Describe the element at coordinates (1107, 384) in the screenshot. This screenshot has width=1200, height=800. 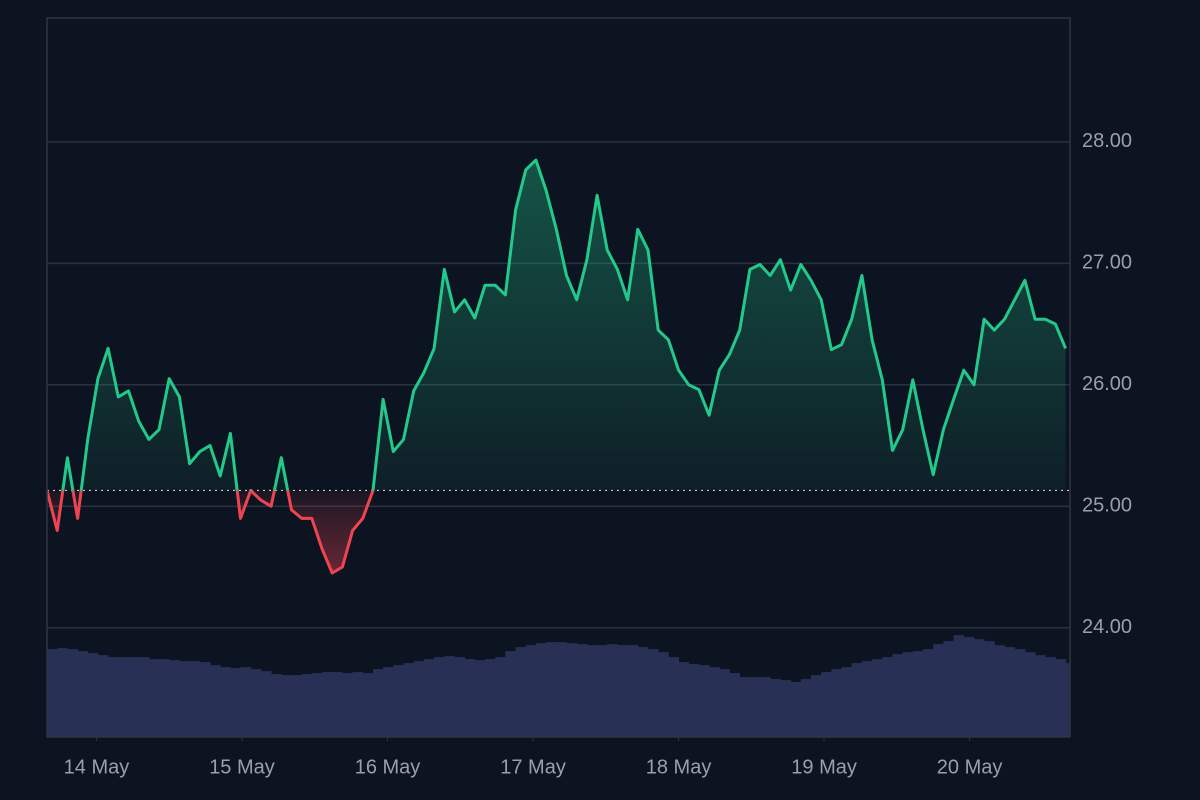
I see `y-tick-label: 26.00` at that location.